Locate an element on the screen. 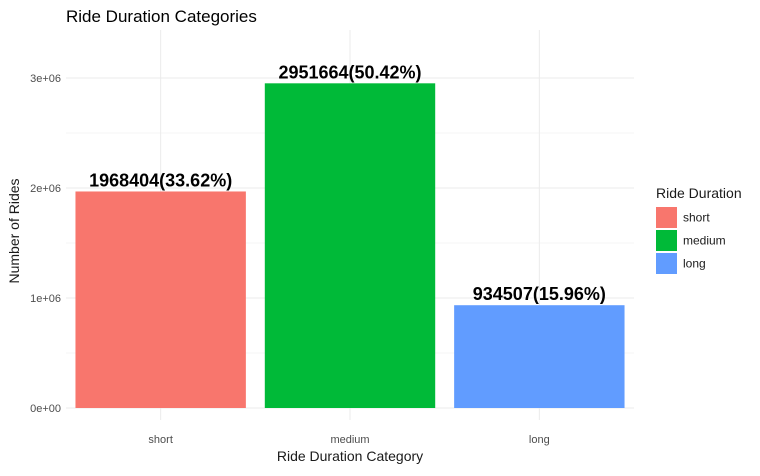  bar-data-label-medium: 2951664(50.42%) is located at coordinates (349, 72).